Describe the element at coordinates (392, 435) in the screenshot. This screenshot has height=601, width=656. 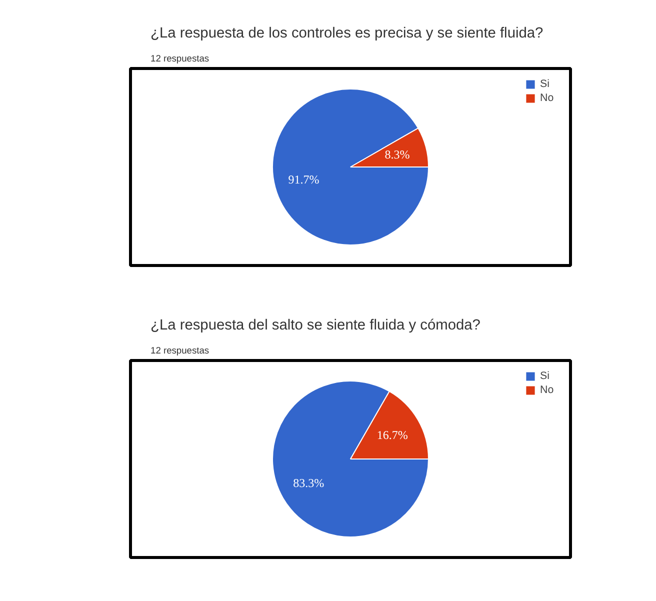
I see `data-label: 16.7%` at that location.